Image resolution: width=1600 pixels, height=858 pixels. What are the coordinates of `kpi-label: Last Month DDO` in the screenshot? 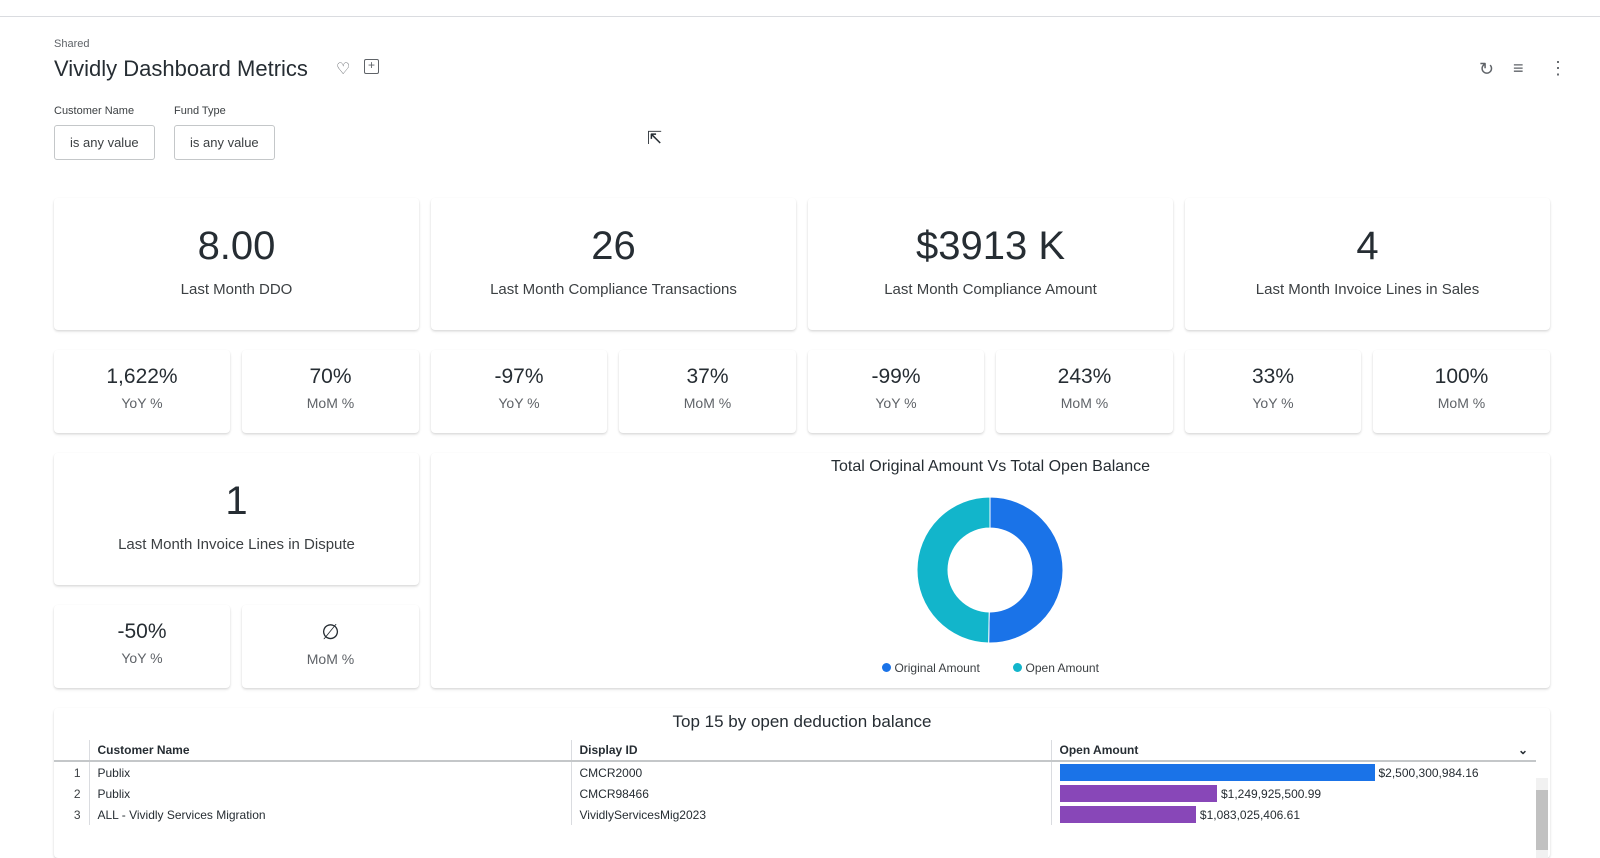 It's located at (236, 289).